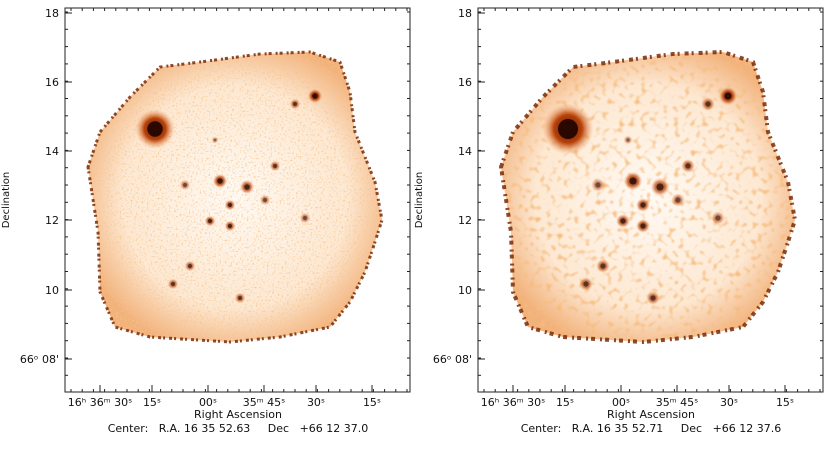 This screenshot has width=830, height=465. Describe the element at coordinates (238, 428) in the screenshot. I see `center-info: Center: R.A. 16 35 52.63 Dec +66 12 37.0` at that location.